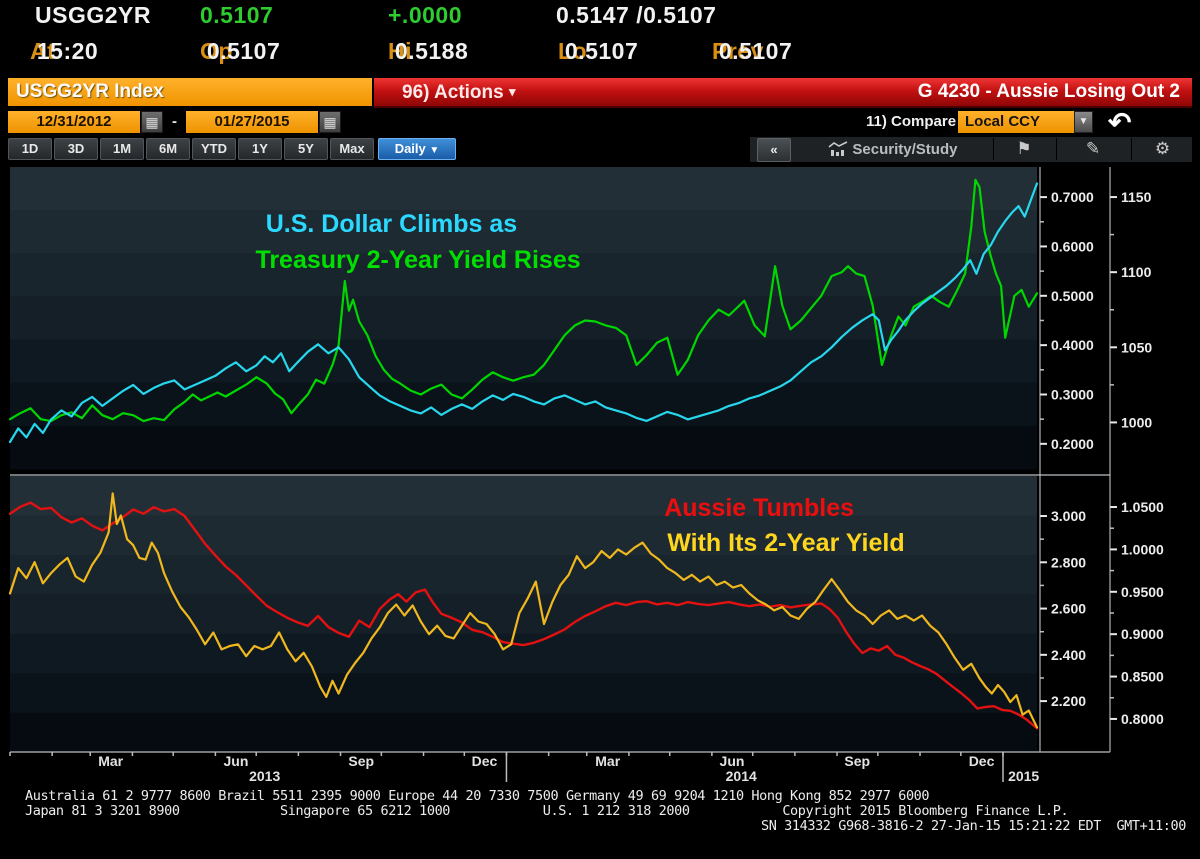 The image size is (1200, 859). What do you see at coordinates (774, 150) in the screenshot?
I see `collapse-button: «` at bounding box center [774, 150].